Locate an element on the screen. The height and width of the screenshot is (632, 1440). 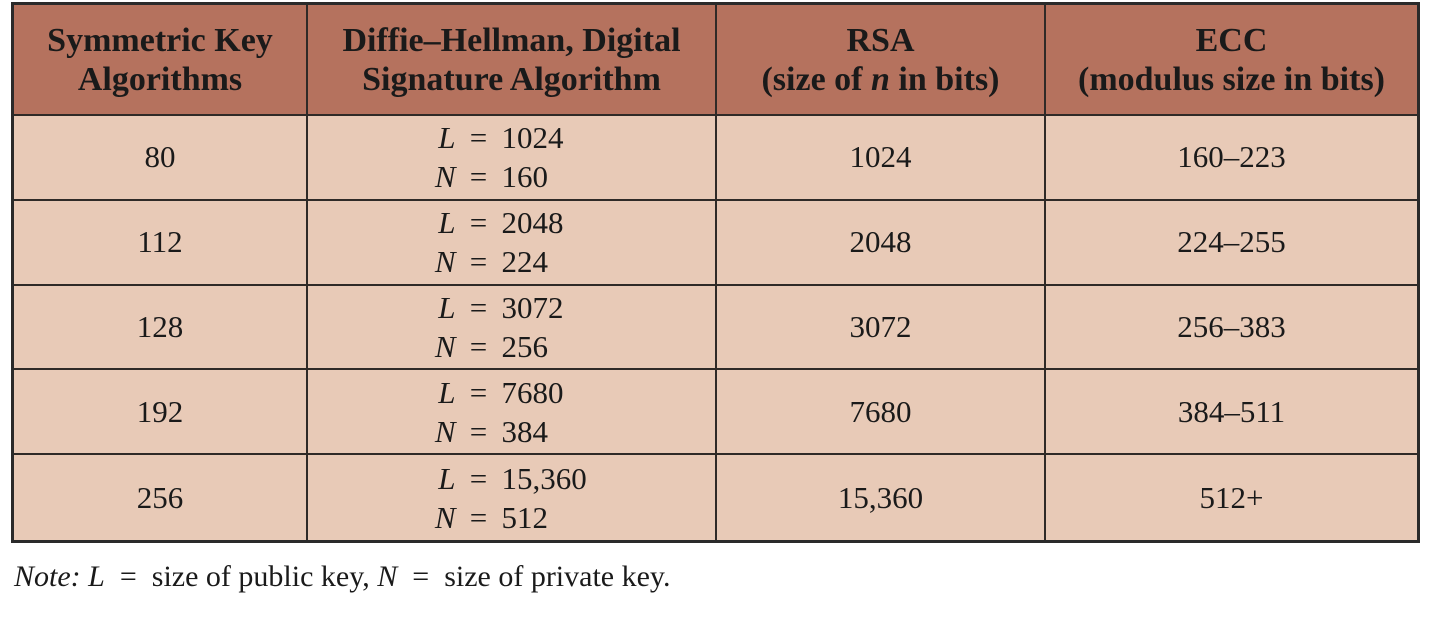
header-ecc-line2: (modulus size in bits) is located at coordinates (1231, 79).